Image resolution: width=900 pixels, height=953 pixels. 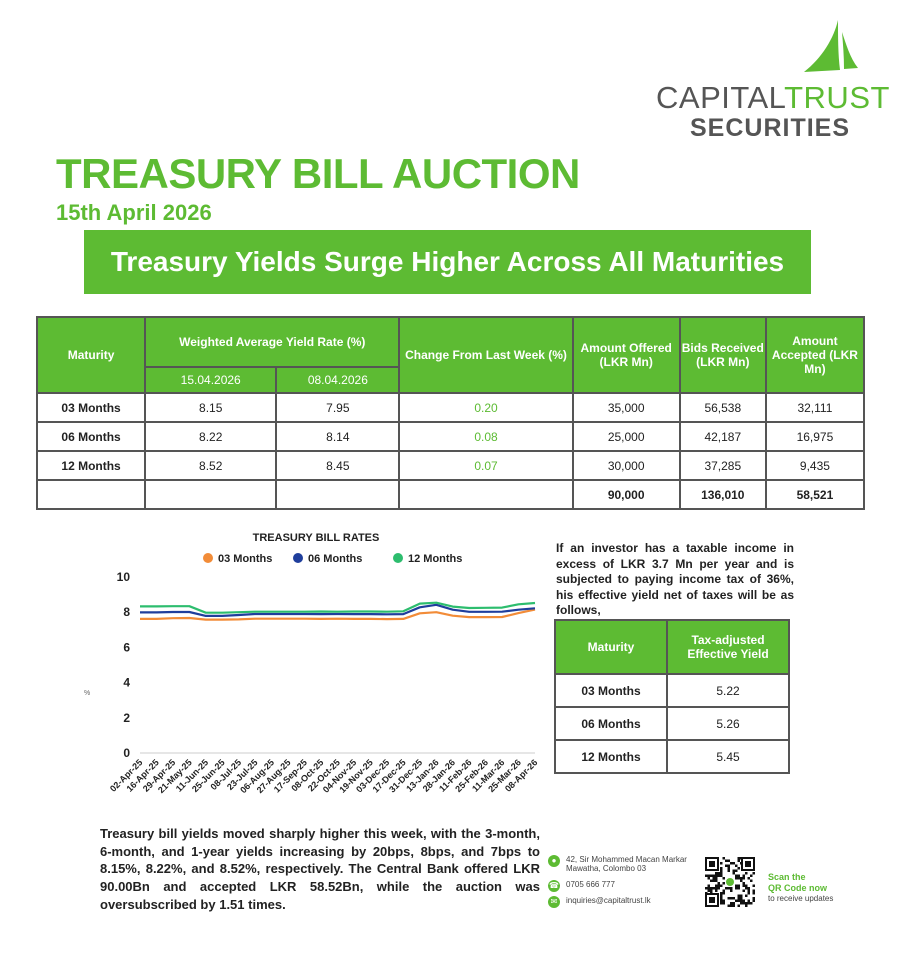 I want to click on phone-text: 0705 666 777, so click(x=590, y=884).